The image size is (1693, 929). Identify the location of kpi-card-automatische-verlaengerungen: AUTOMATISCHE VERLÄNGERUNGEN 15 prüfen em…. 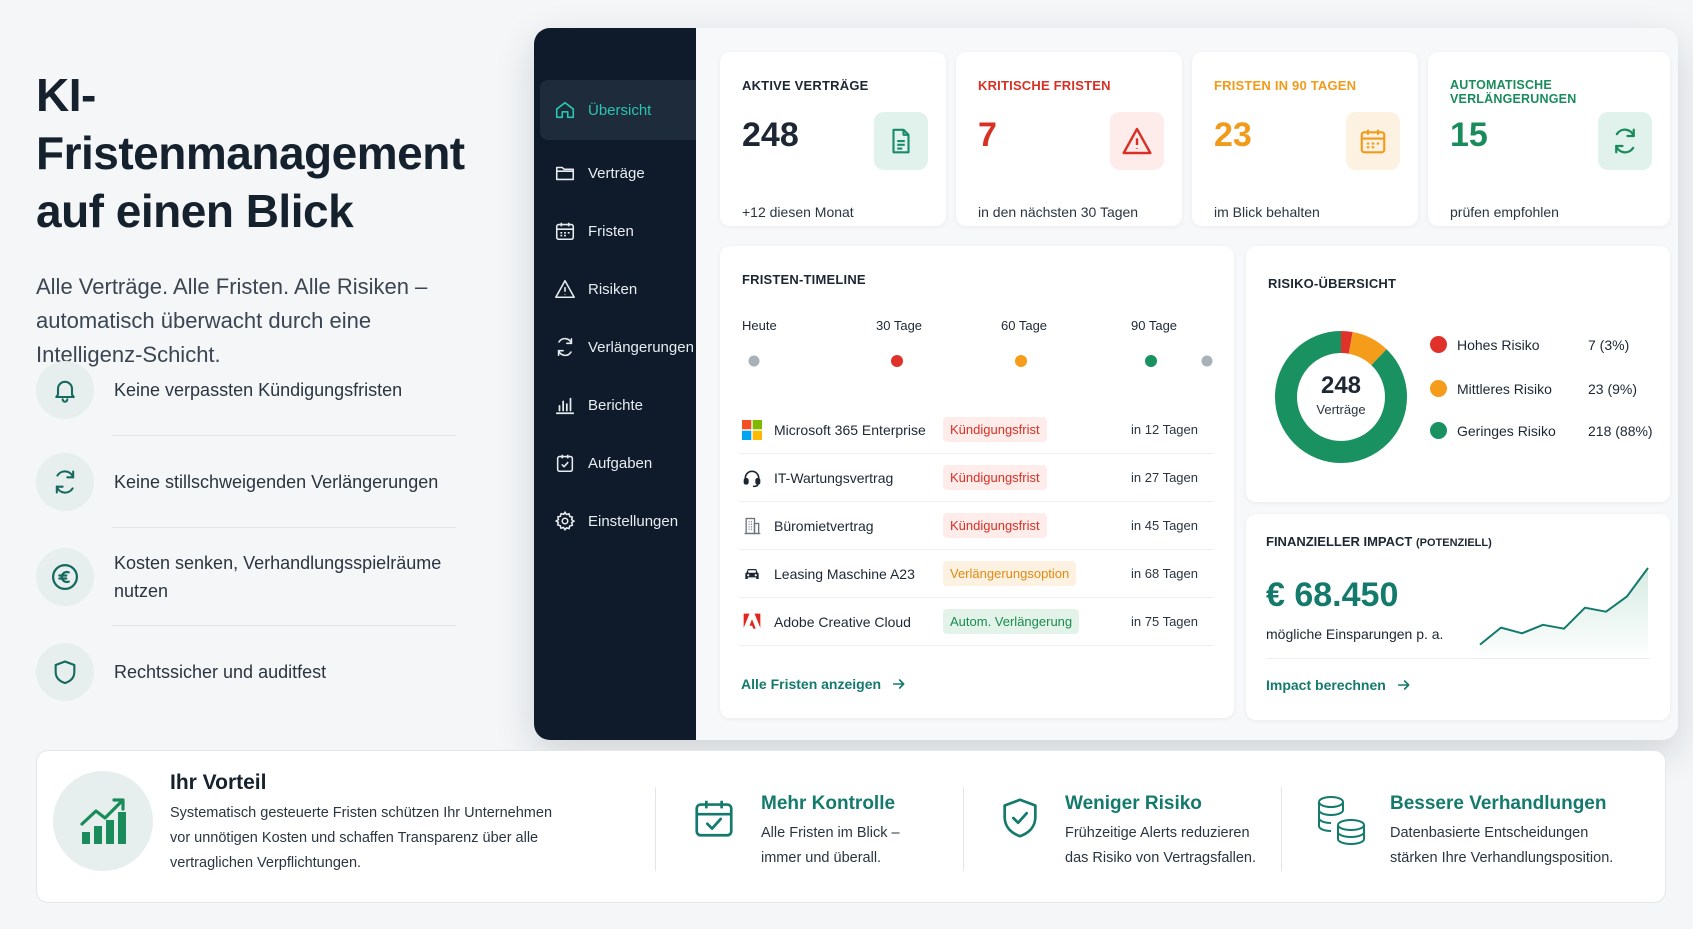
(1549, 139).